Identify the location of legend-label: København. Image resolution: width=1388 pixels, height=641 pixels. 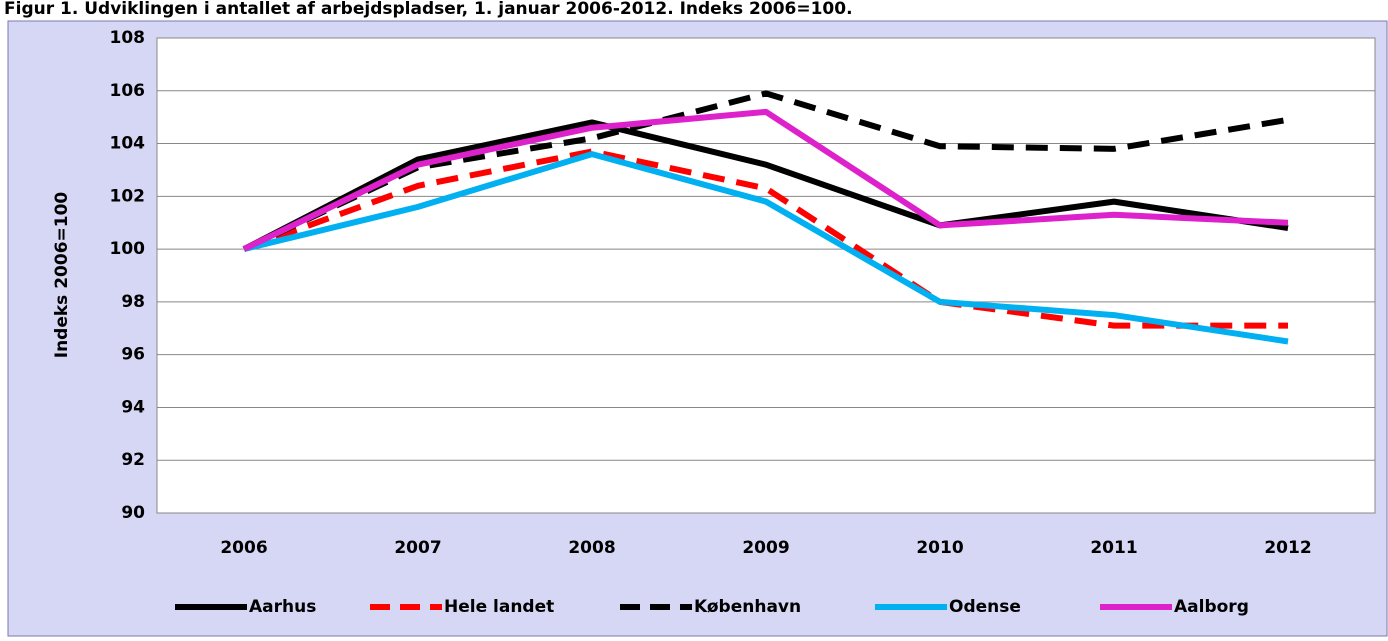
(747, 607).